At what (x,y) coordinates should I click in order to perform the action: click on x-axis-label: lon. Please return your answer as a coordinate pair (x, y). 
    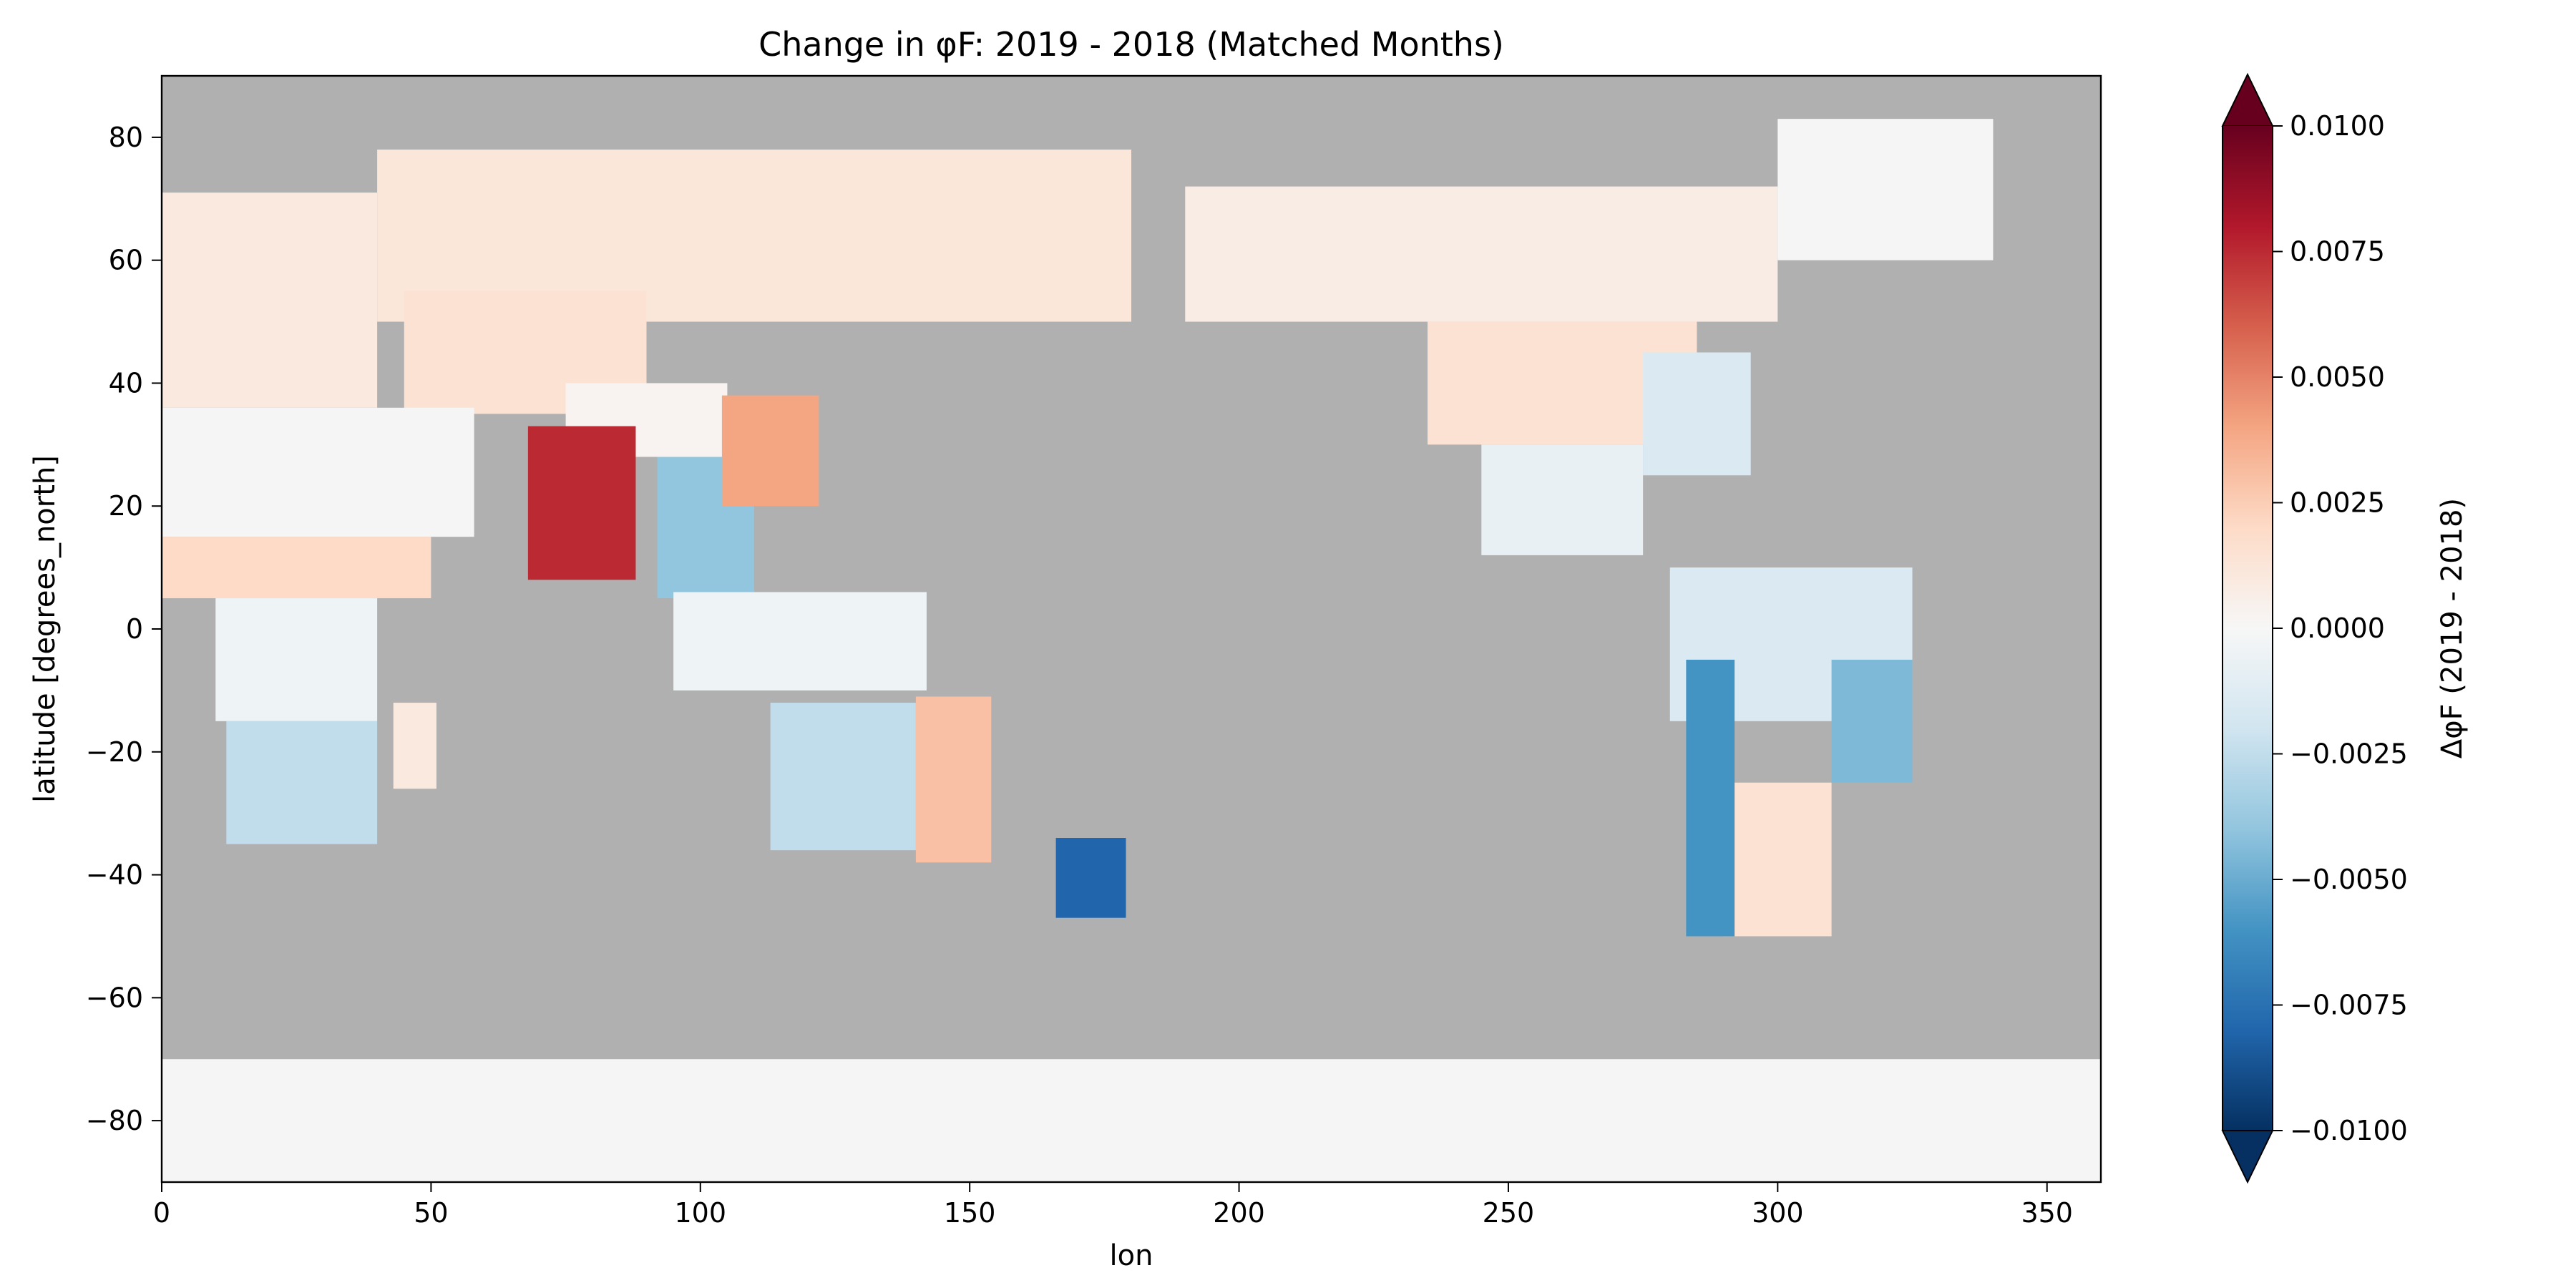
    Looking at the image, I should click on (1131, 1255).